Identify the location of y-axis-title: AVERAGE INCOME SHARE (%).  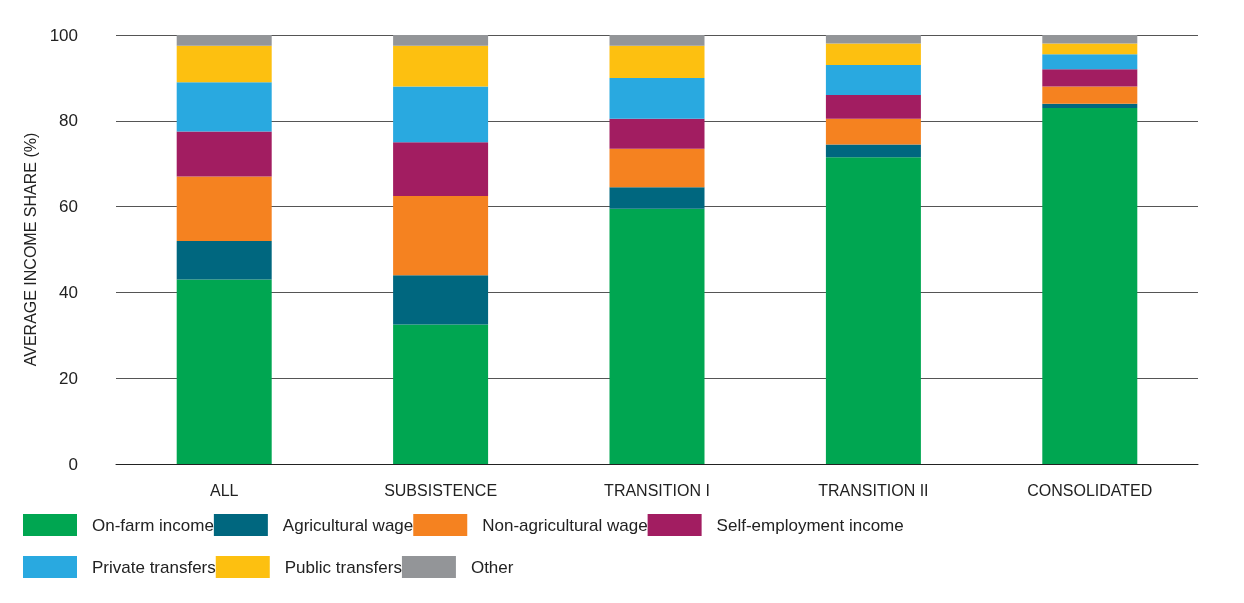
(31, 249).